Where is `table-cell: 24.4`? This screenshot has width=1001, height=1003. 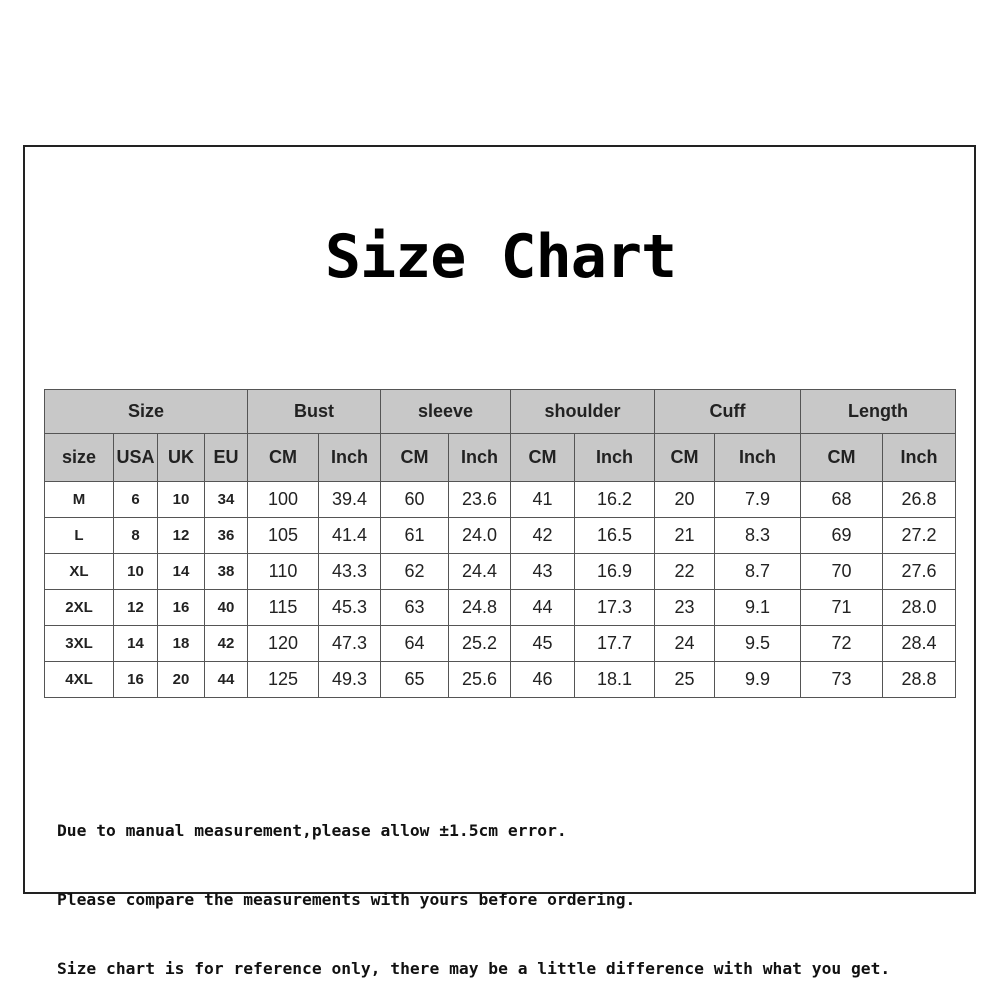 table-cell: 24.4 is located at coordinates (479, 571).